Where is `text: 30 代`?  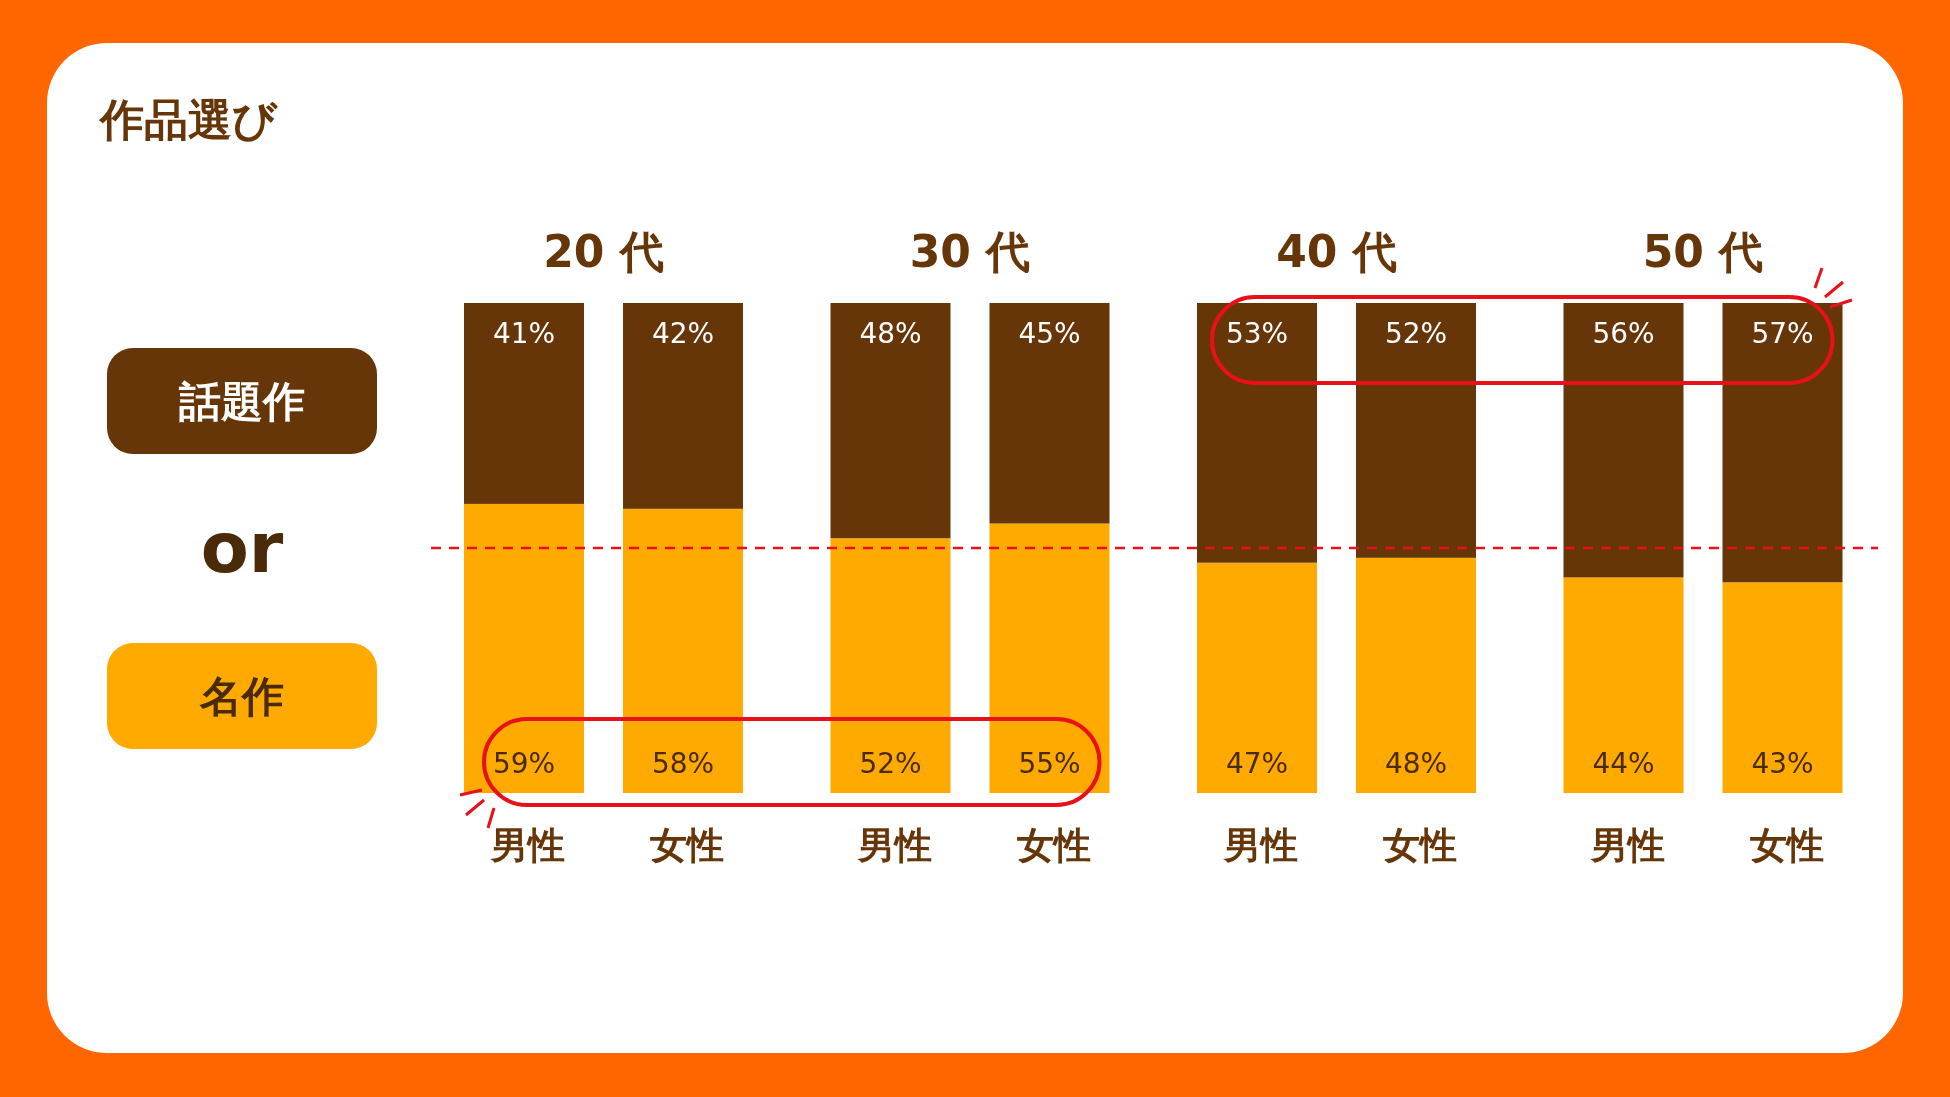
text: 30 代 is located at coordinates (970, 251).